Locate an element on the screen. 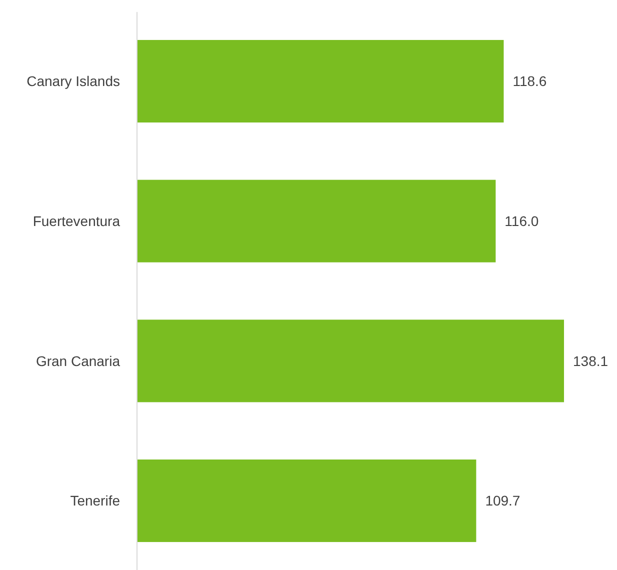 Image resolution: width=617 pixels, height=570 pixels. data-label: 116.0 is located at coordinates (521, 220).